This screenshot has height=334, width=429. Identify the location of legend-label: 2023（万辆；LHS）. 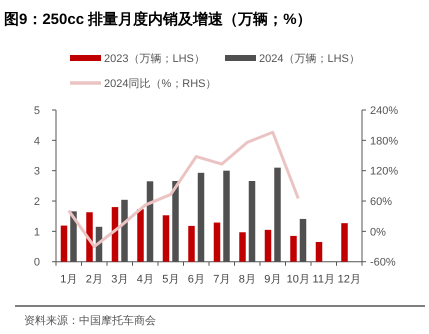
(154, 59).